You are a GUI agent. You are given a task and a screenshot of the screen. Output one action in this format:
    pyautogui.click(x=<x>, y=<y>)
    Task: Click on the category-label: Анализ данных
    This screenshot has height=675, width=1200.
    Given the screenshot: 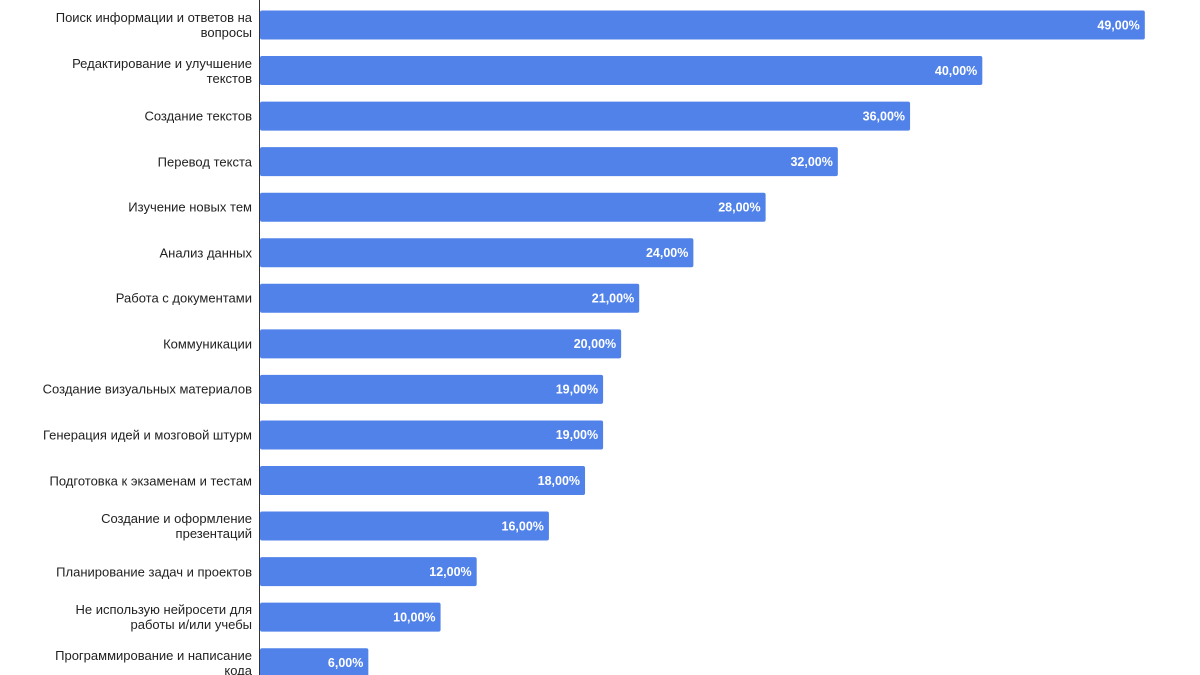 What is the action you would take?
    pyautogui.click(x=205, y=253)
    